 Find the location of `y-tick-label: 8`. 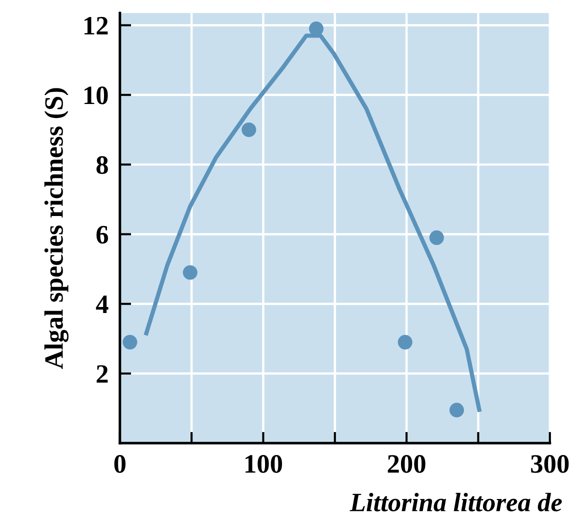

y-tick-label: 8 is located at coordinates (102, 165).